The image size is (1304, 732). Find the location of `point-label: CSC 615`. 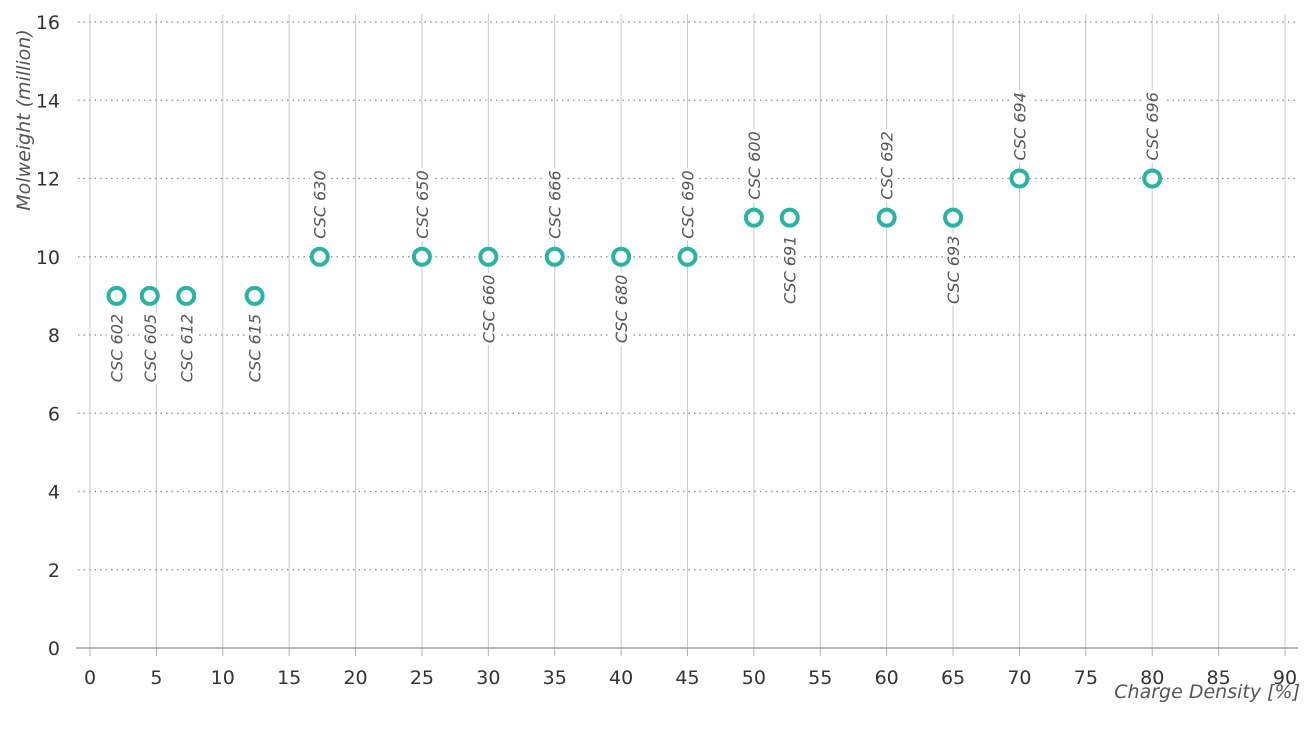

point-label: CSC 615 is located at coordinates (255, 348).